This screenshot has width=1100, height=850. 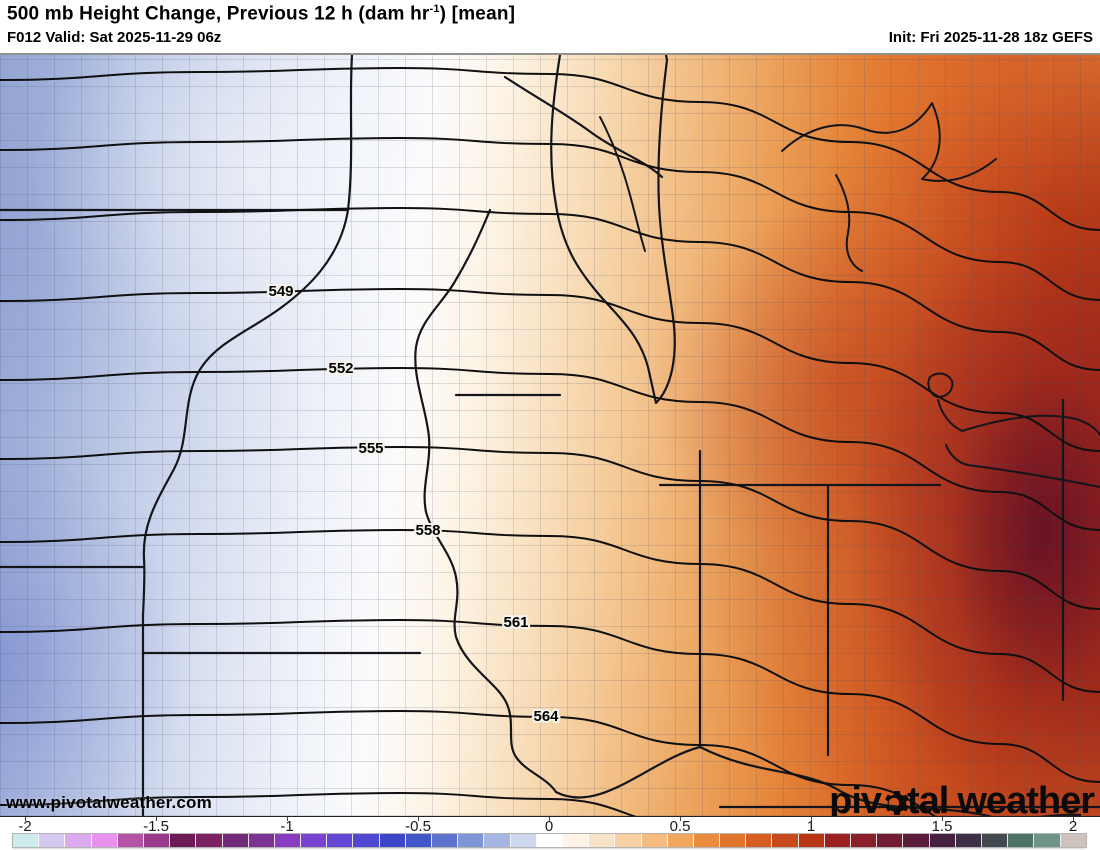 I want to click on geo-missouri-river, so click(x=245, y=412).